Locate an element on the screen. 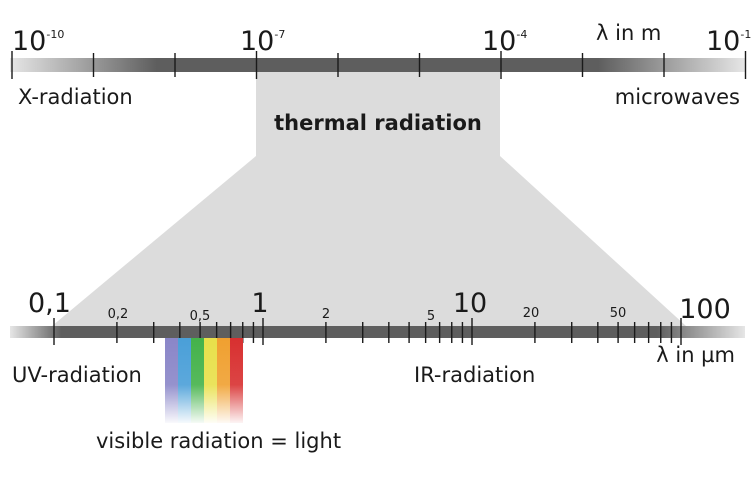 The width and height of the screenshot is (755, 488). bottom-label-0-2: 0,2 is located at coordinates (118, 314).